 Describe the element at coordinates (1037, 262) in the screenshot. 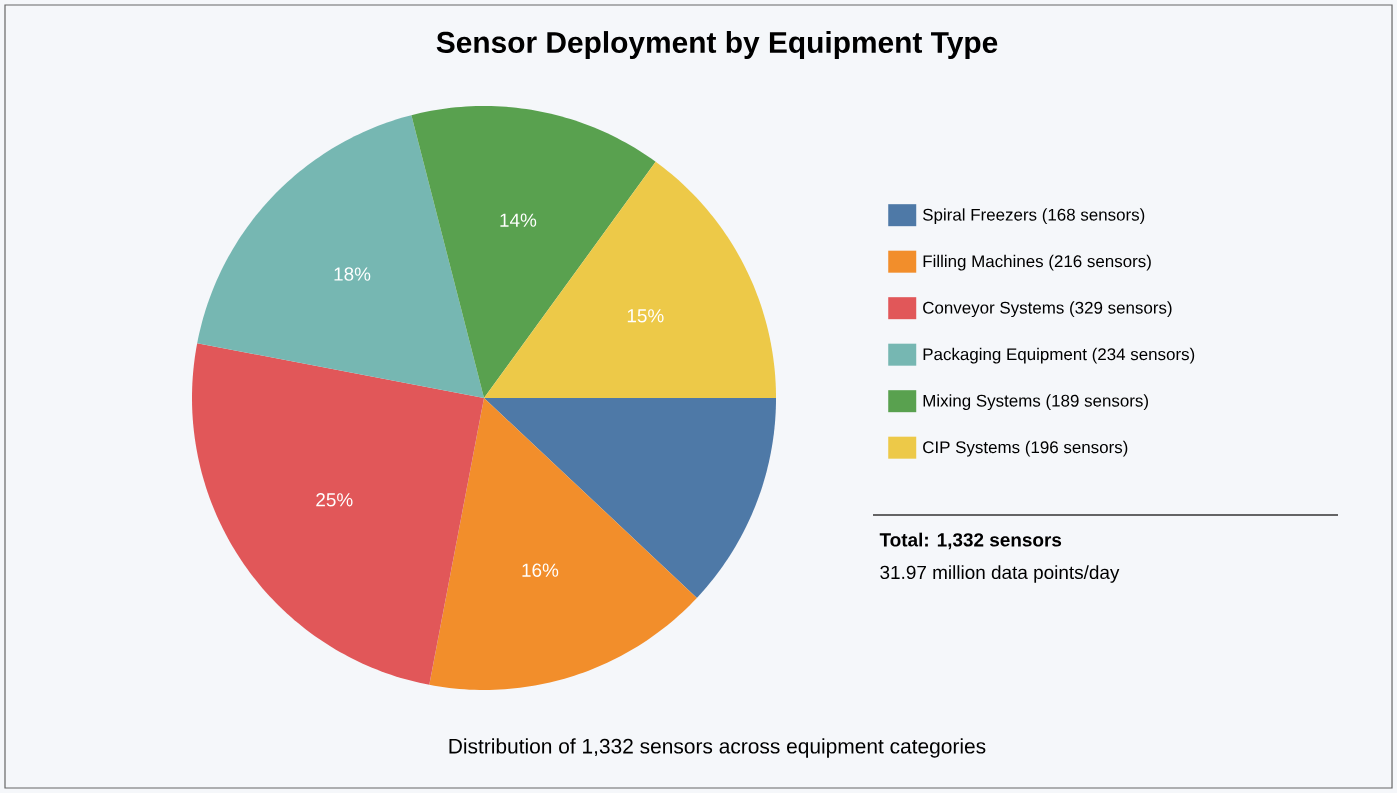

I see `legend-label: Filling Machines (216 sensors)` at that location.